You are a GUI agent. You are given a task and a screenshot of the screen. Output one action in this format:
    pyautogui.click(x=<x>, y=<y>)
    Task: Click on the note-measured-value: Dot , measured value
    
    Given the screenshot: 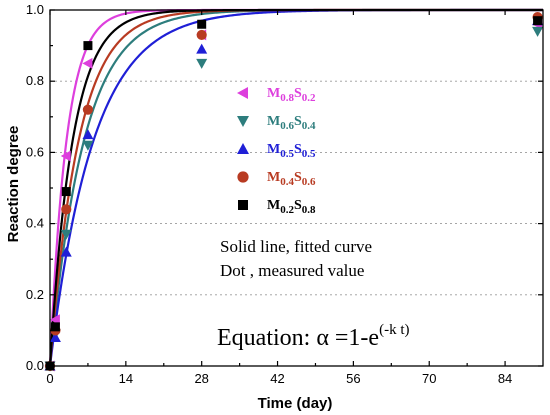 What is the action you would take?
    pyautogui.click(x=292, y=270)
    